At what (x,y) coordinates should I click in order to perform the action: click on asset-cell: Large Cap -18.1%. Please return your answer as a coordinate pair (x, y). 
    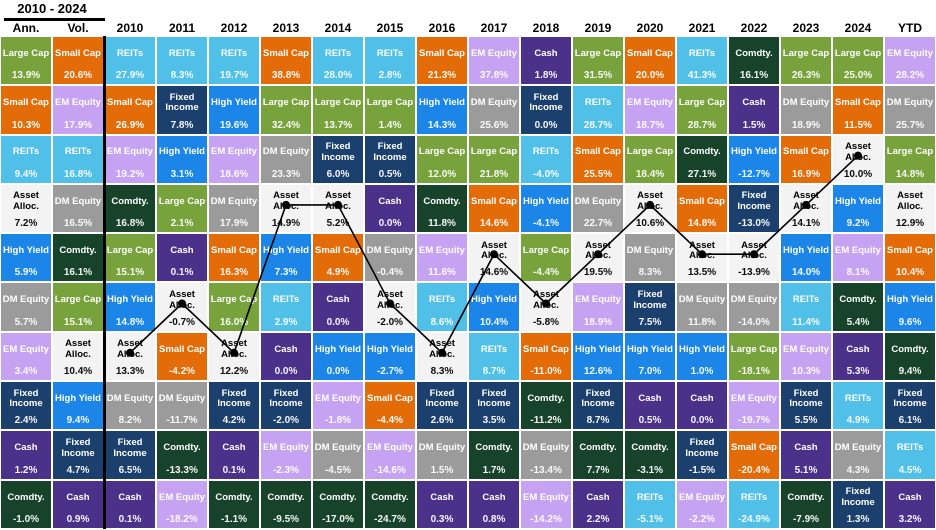
    Looking at the image, I should click on (754, 356).